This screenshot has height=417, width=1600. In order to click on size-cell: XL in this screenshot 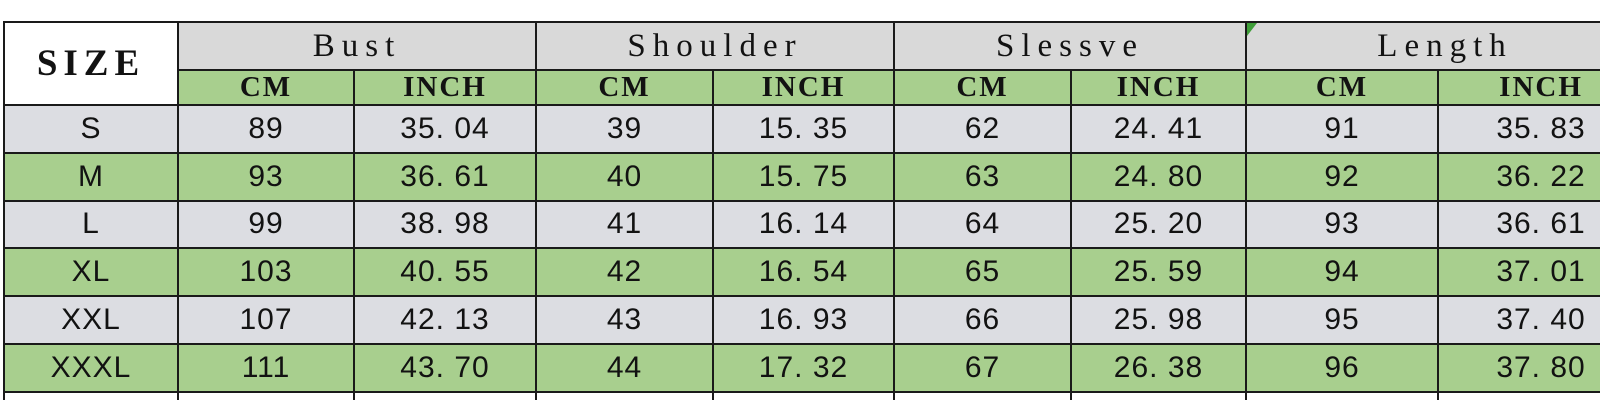, I will do `click(91, 272)`.